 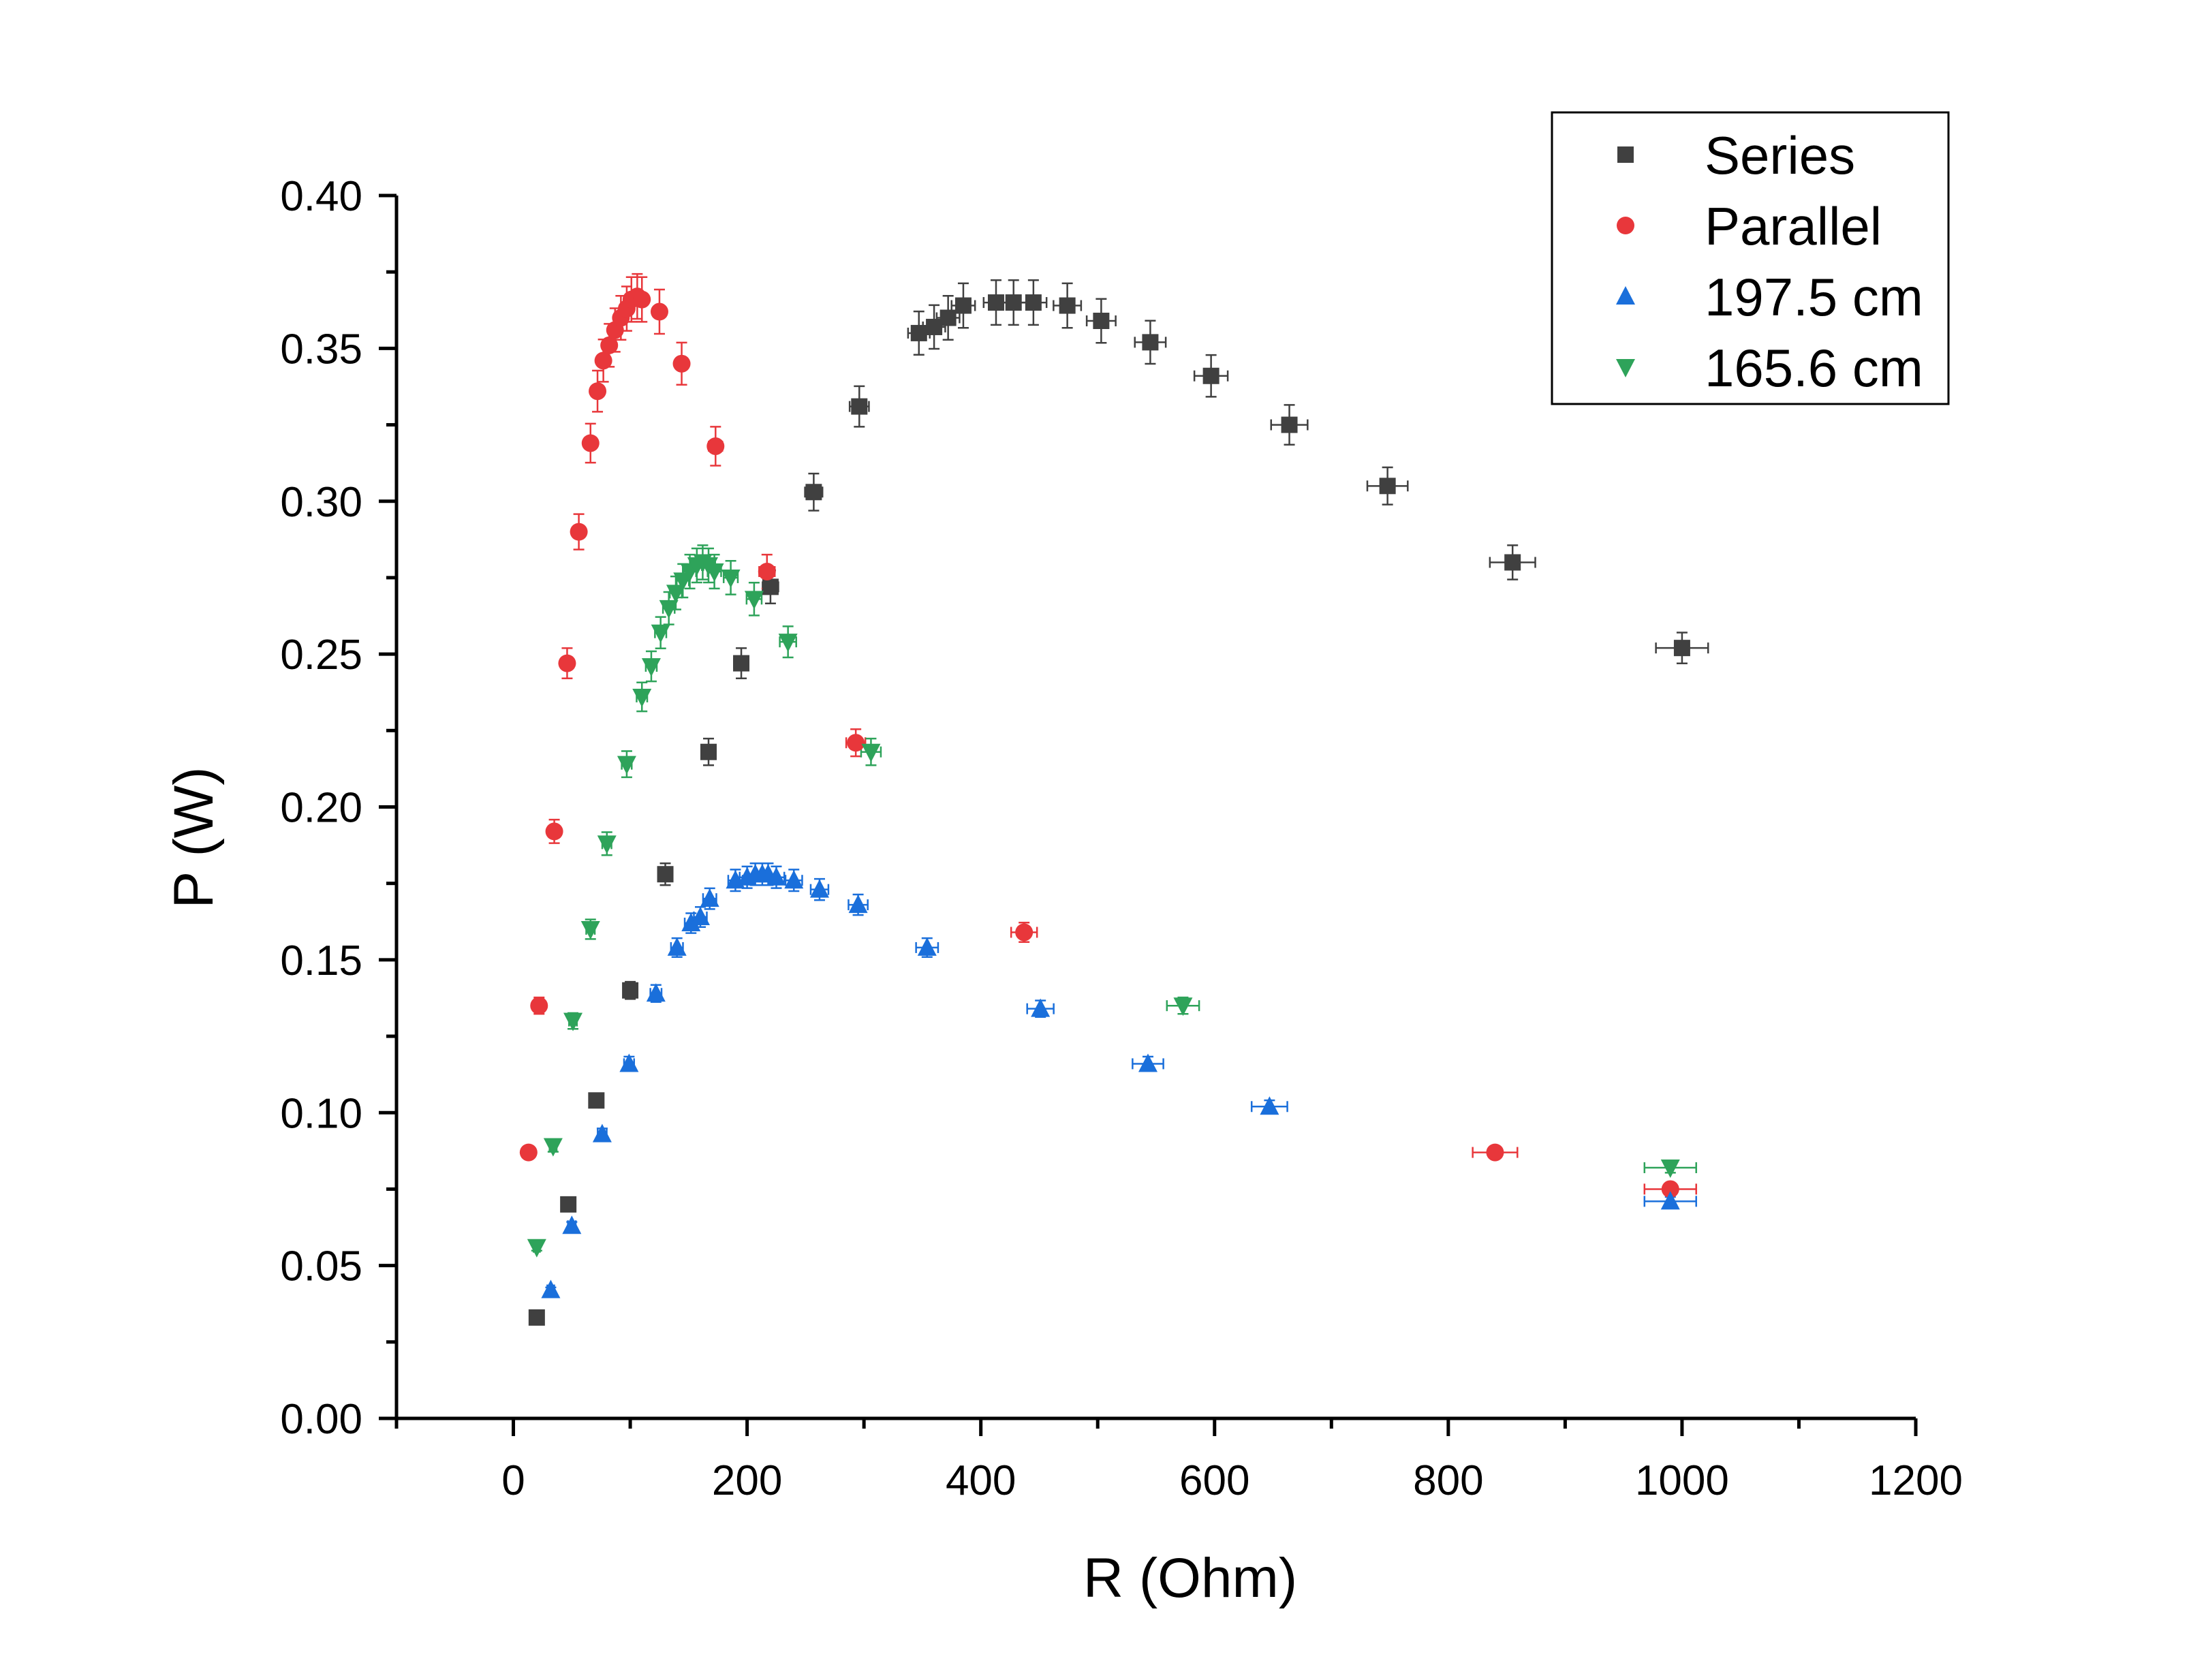 I want to click on error-bar, so click(x=1068, y=305).